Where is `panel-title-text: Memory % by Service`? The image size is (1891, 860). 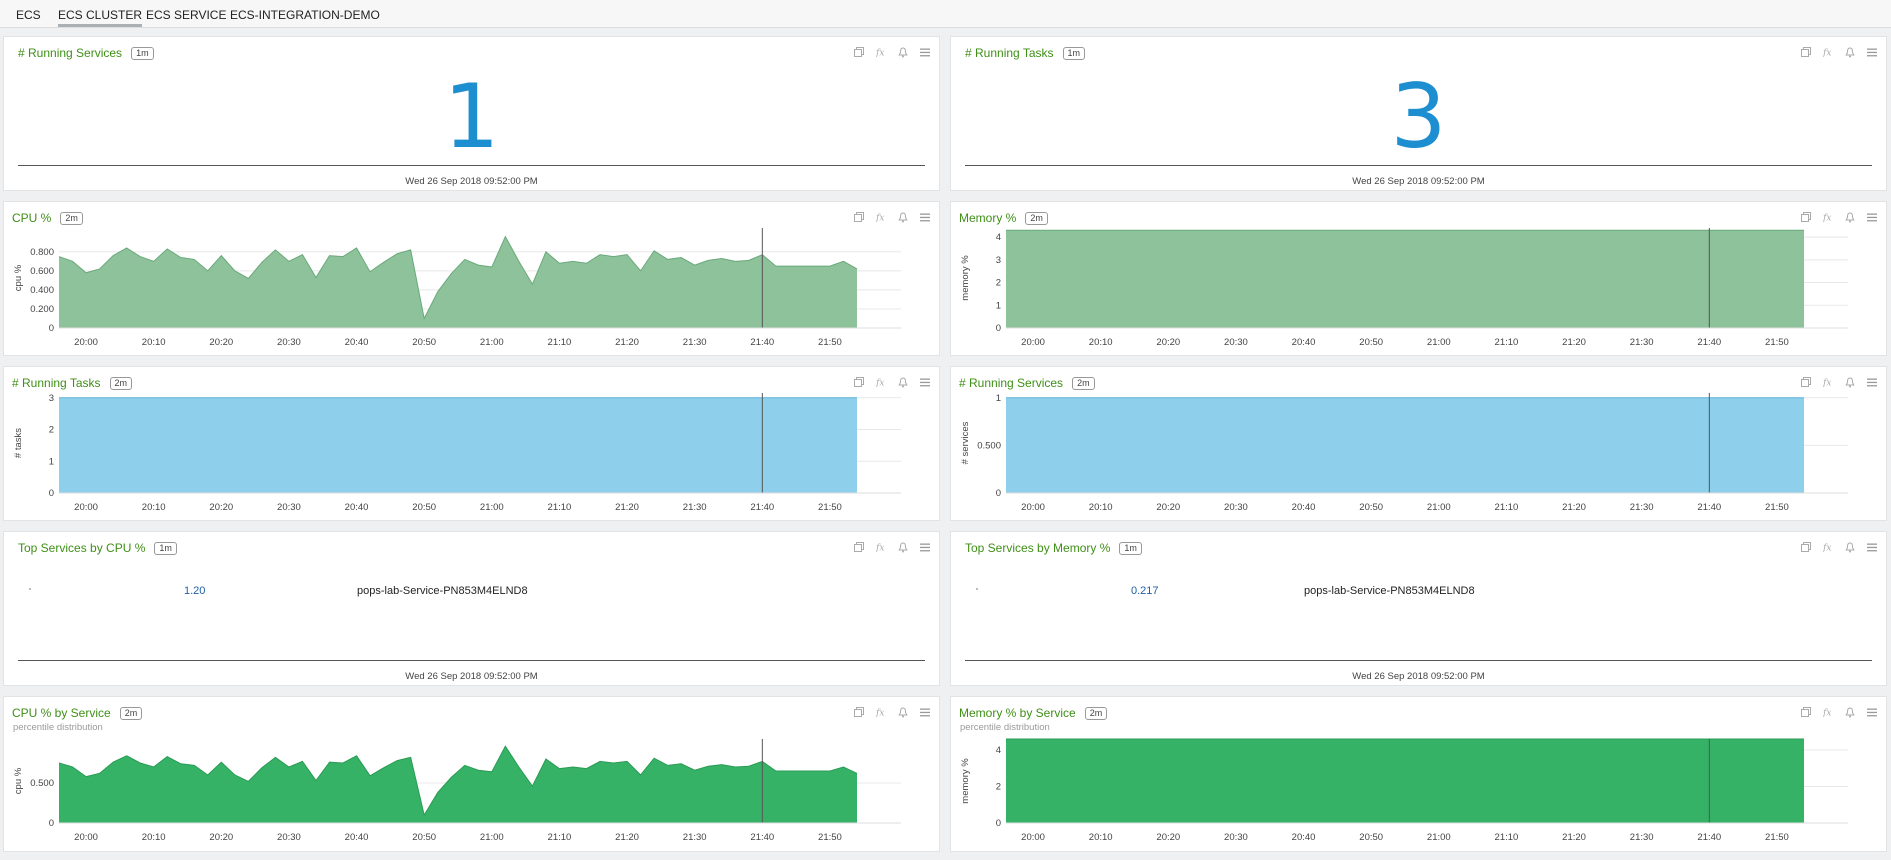
panel-title-text: Memory % by Service is located at coordinates (1017, 713).